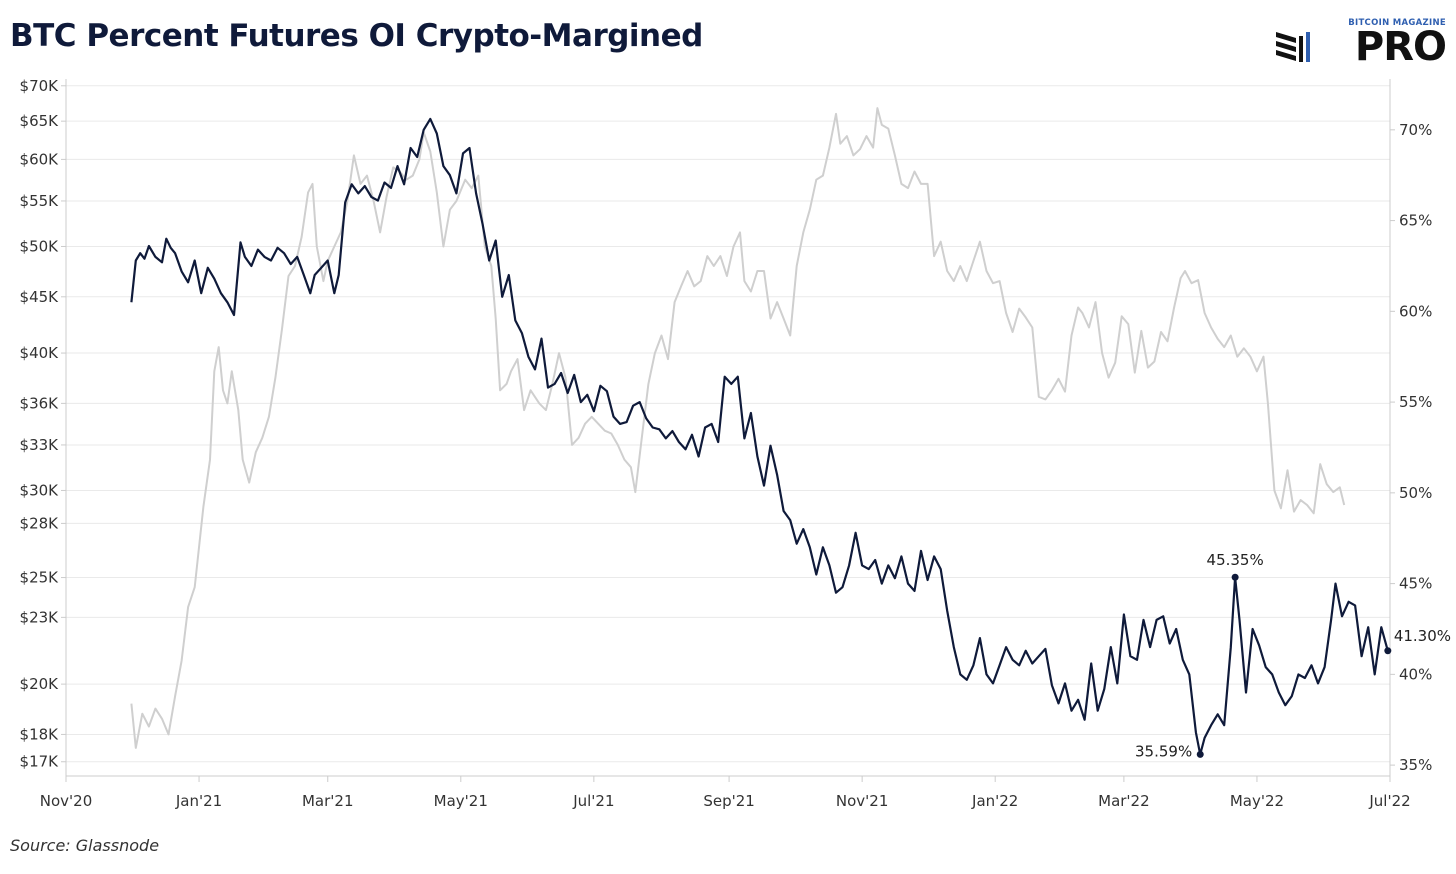 The image size is (1456, 874). Describe the element at coordinates (40, 353) in the screenshot. I see `left-tick-label-9: $40K` at that location.